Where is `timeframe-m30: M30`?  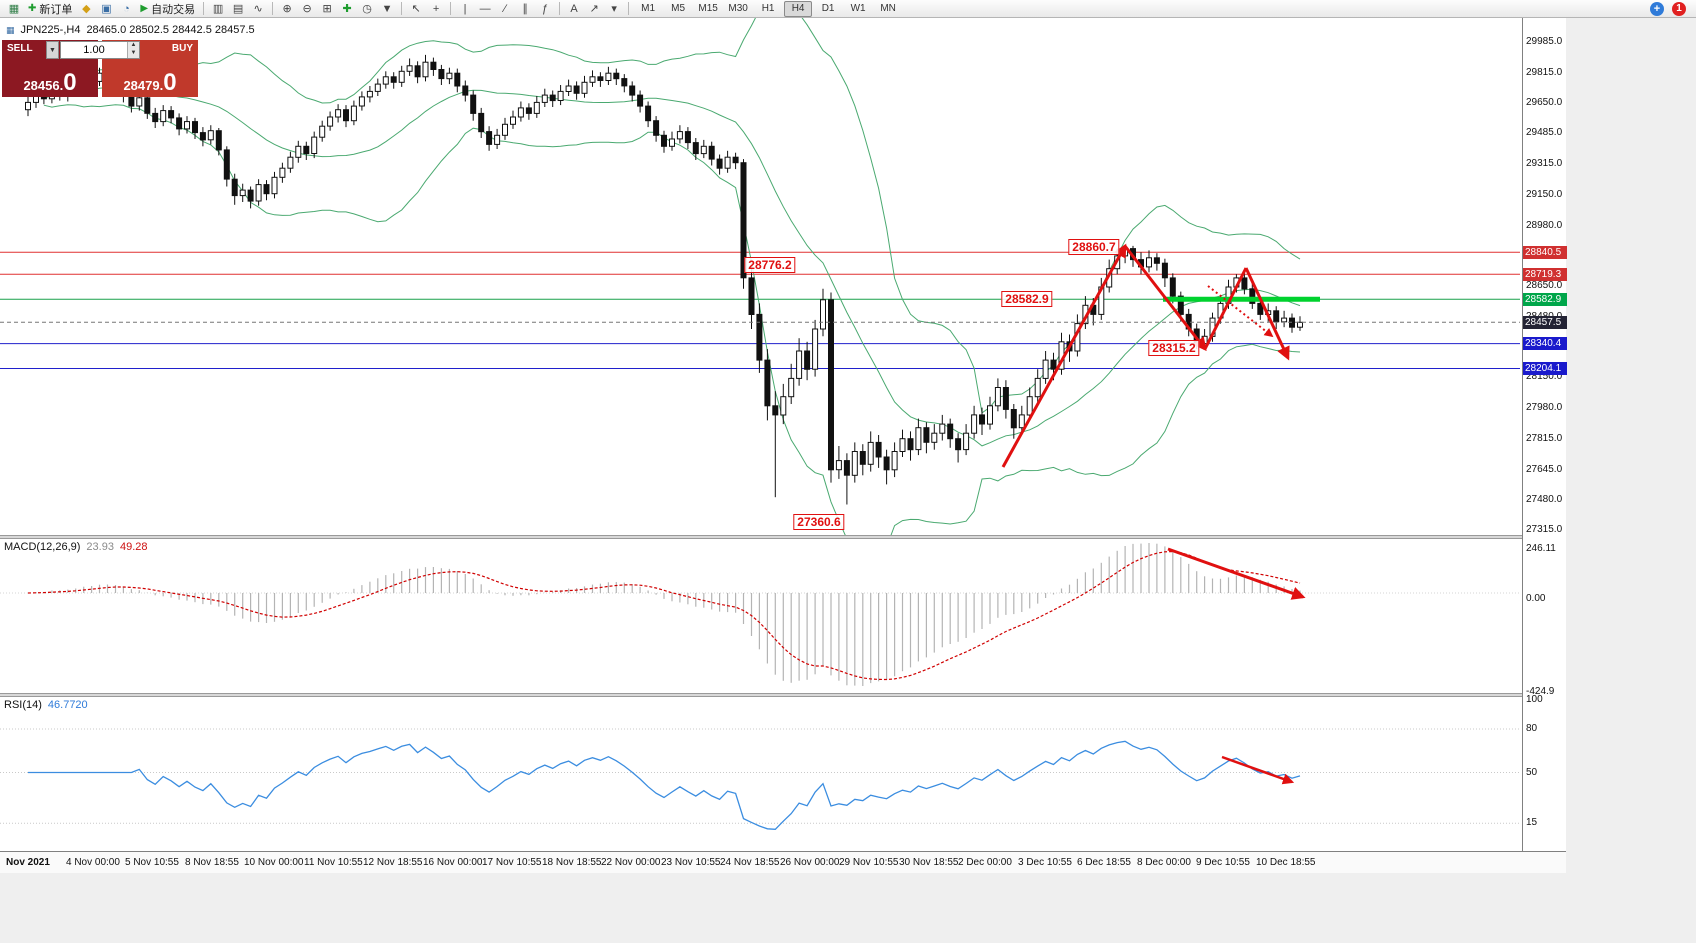 timeframe-m30: M30 is located at coordinates (738, 8).